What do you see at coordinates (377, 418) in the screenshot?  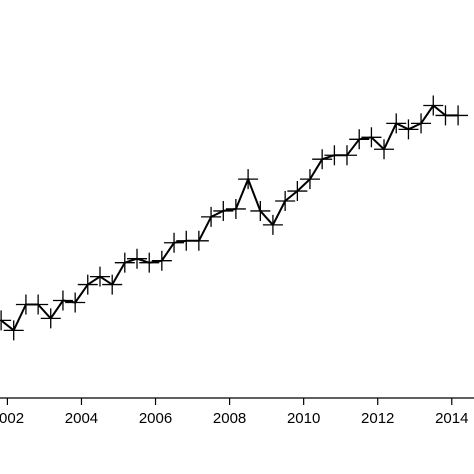 I see `x-tick-label: 2012` at bounding box center [377, 418].